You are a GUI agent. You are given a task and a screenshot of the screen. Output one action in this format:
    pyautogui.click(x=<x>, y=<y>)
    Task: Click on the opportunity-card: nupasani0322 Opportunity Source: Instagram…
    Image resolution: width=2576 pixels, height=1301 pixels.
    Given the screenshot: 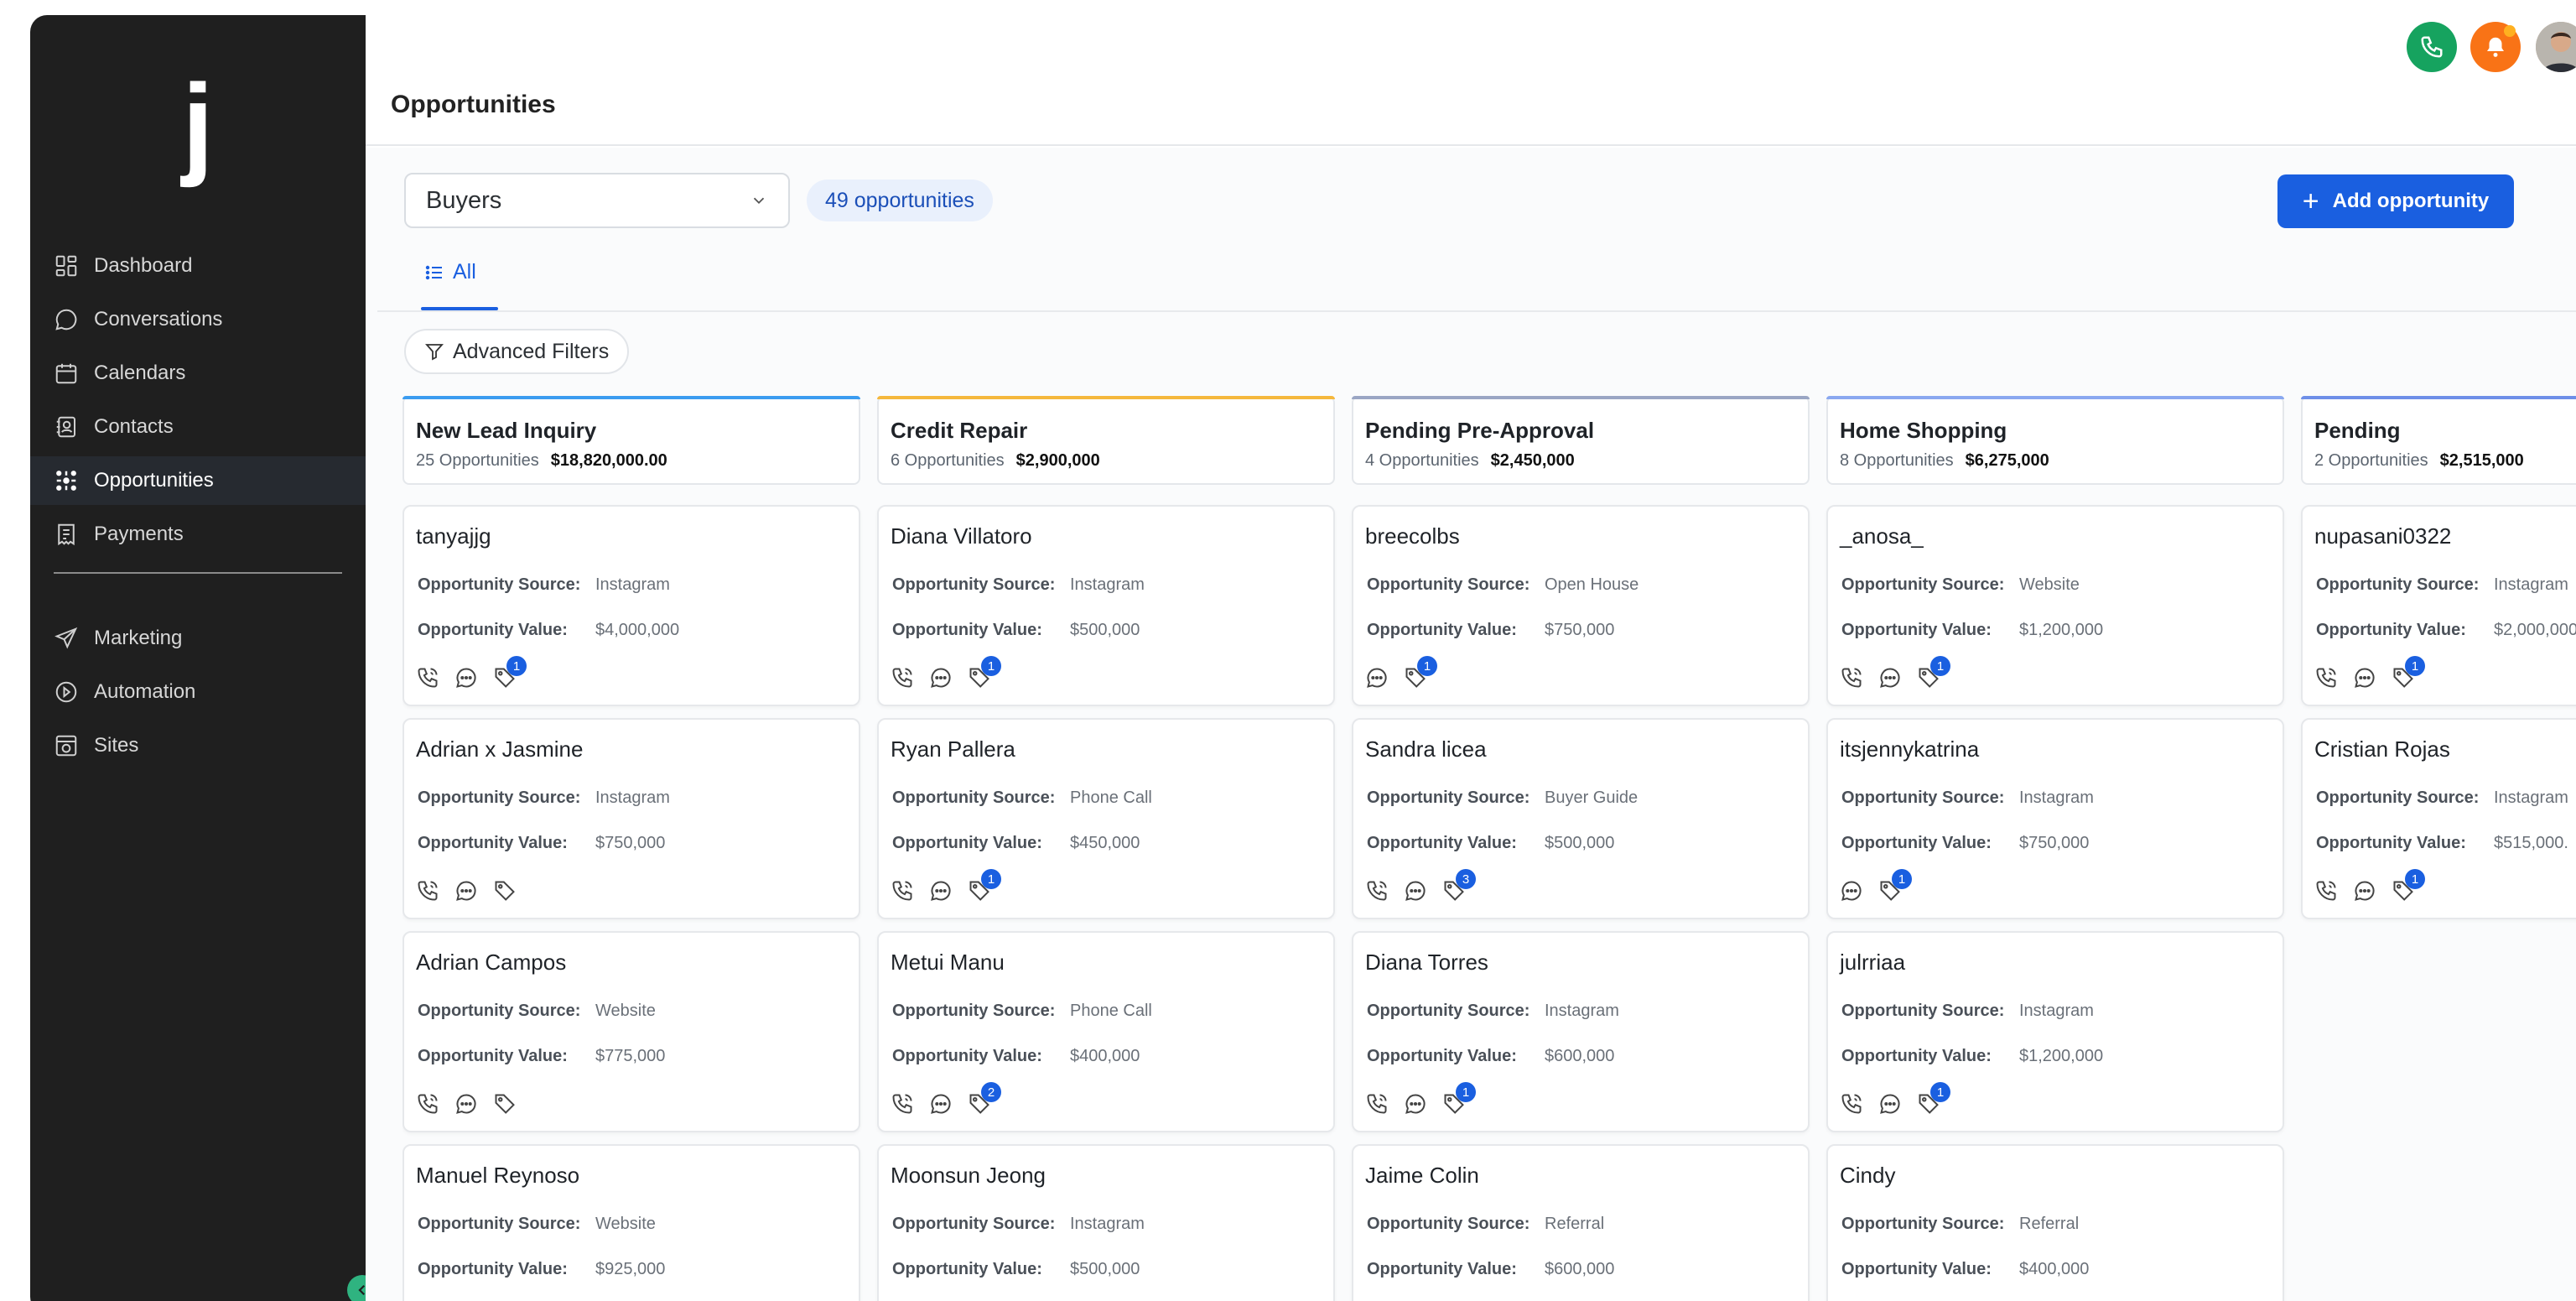 What is the action you would take?
    pyautogui.click(x=2438, y=605)
    